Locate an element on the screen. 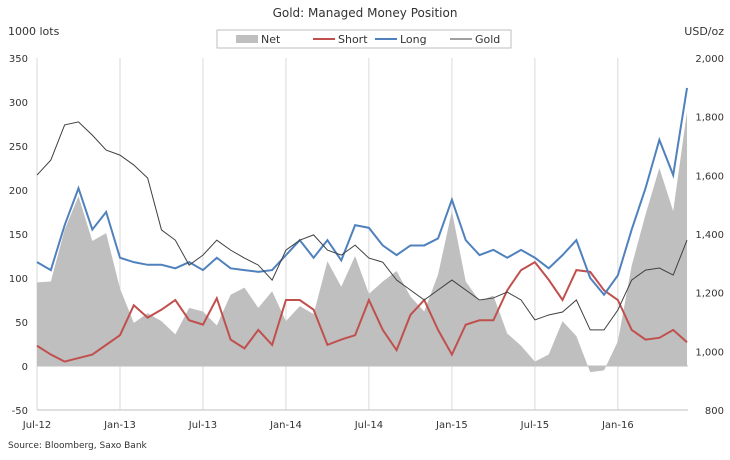 The height and width of the screenshot is (460, 730). x-tick-label: Jul-14 is located at coordinates (368, 425).